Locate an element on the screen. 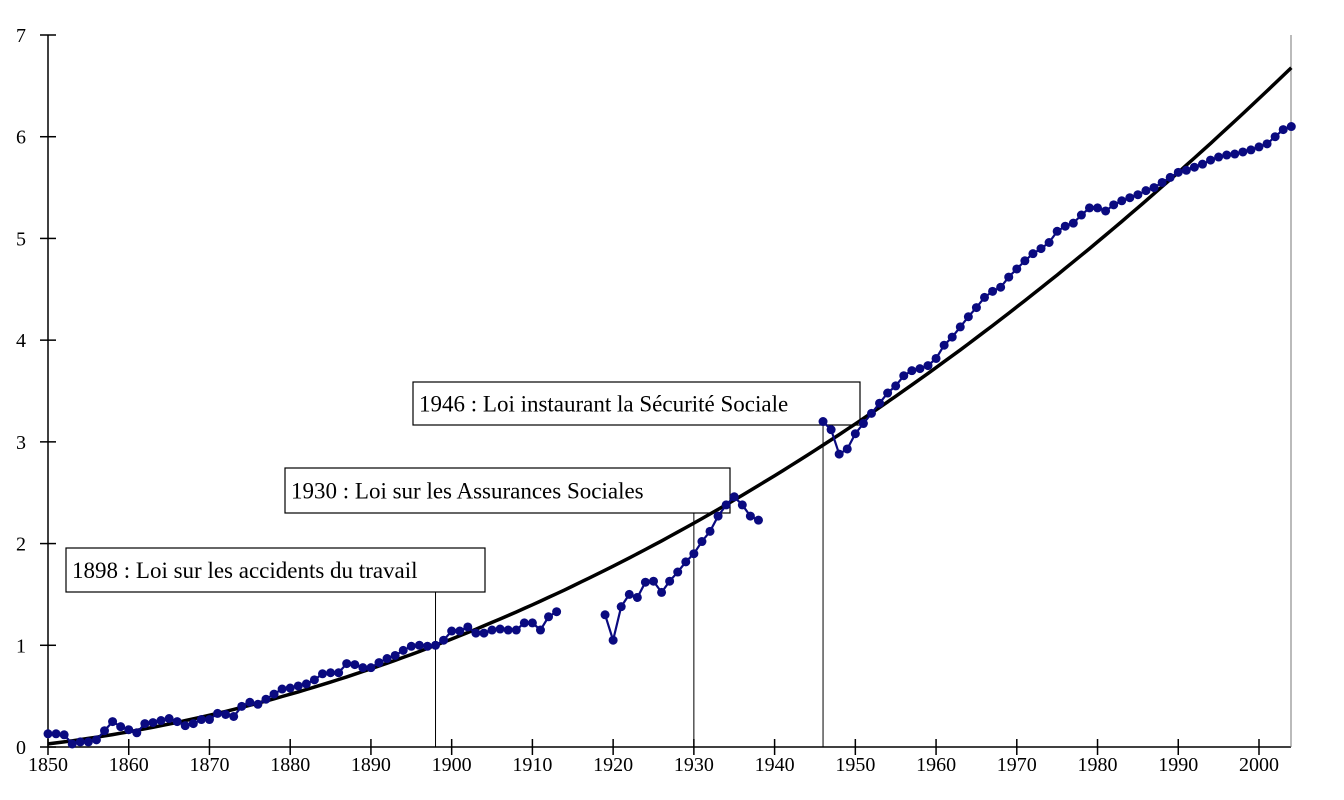 This screenshot has height=800, width=1344. y-tick-label: 2 is located at coordinates (21, 545).